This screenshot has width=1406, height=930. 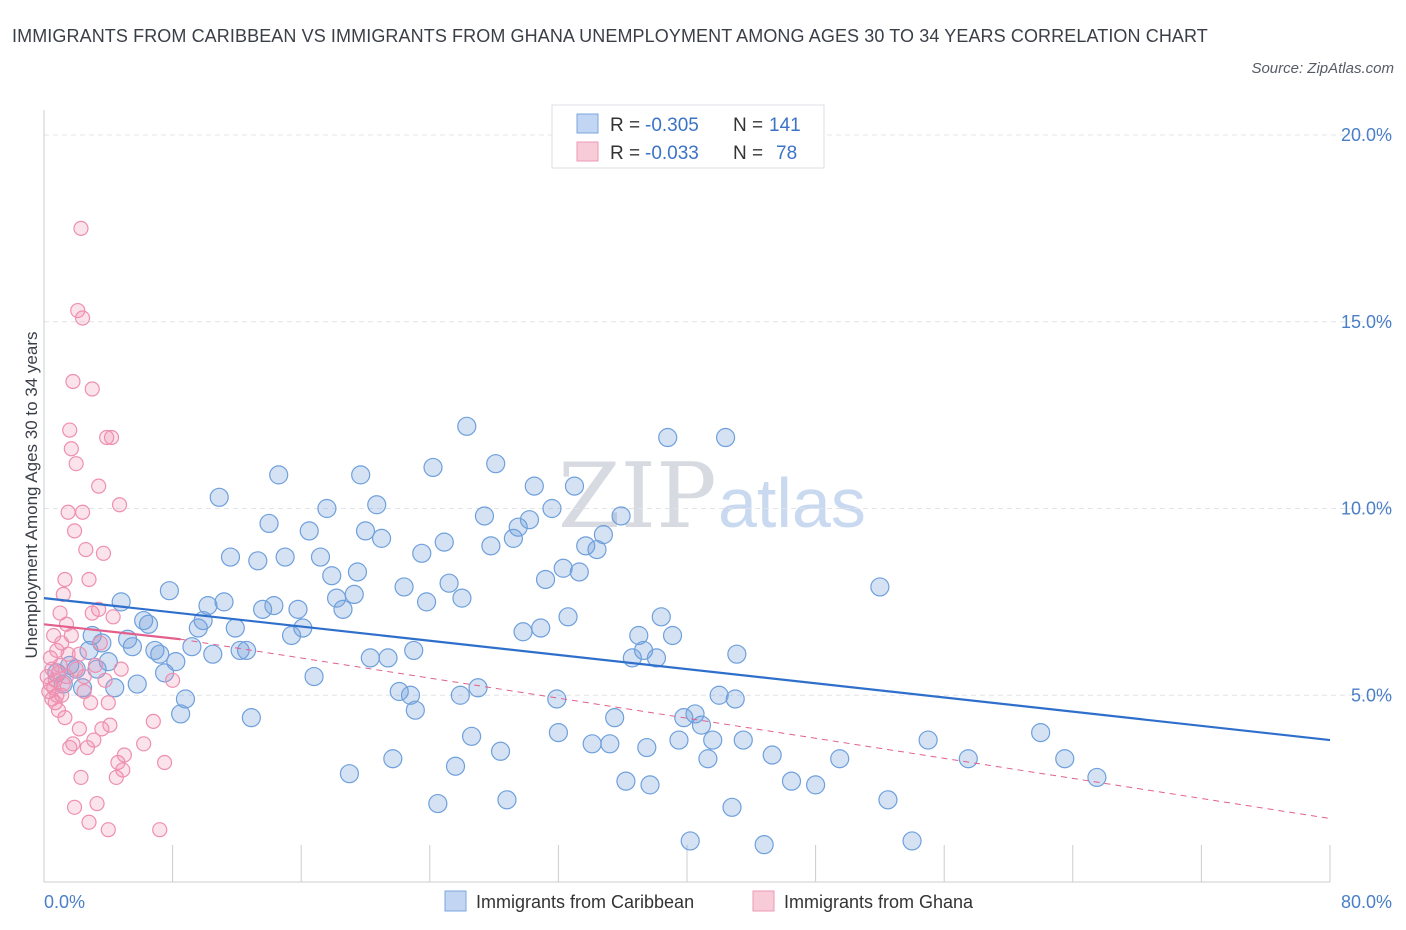 I want to click on legend-r-value-1: -0.305, so click(x=672, y=125).